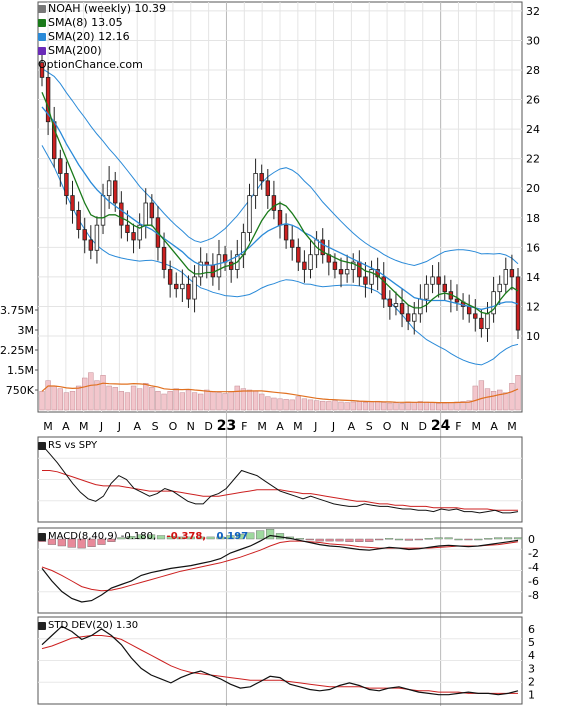 The height and width of the screenshot is (706, 566). What do you see at coordinates (533, 100) in the screenshot?
I see `price-tick-label: 26` at bounding box center [533, 100].